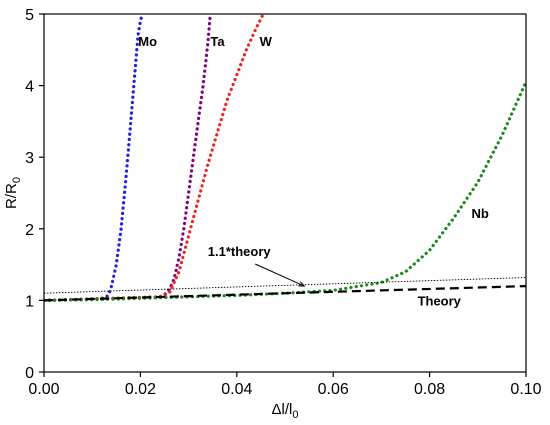 The height and width of the screenshot is (425, 550). I want to click on y-tick-label: 2, so click(29, 230).